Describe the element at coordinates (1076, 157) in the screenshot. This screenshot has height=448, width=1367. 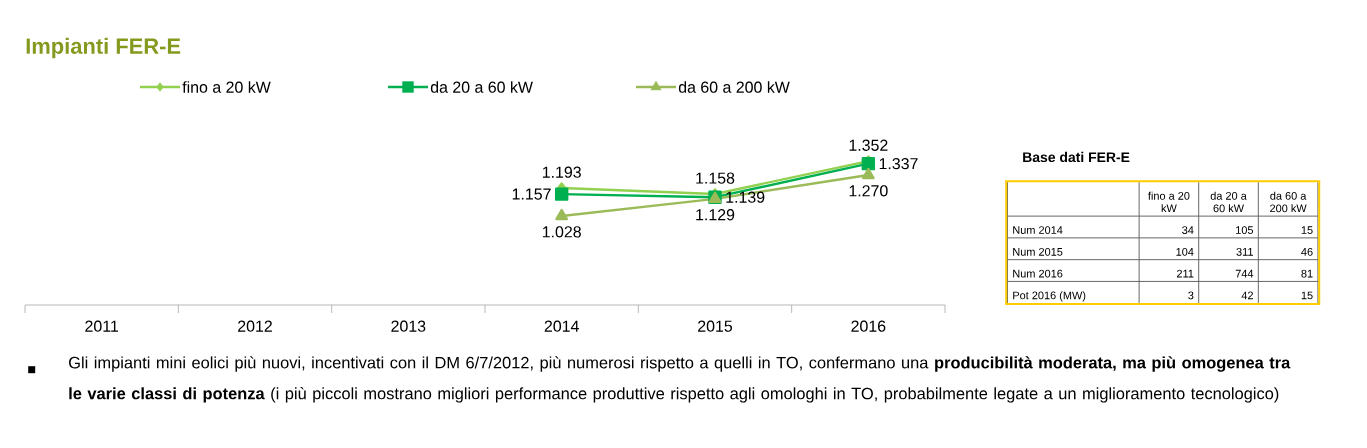
I see `text: Base dati FER-E` at that location.